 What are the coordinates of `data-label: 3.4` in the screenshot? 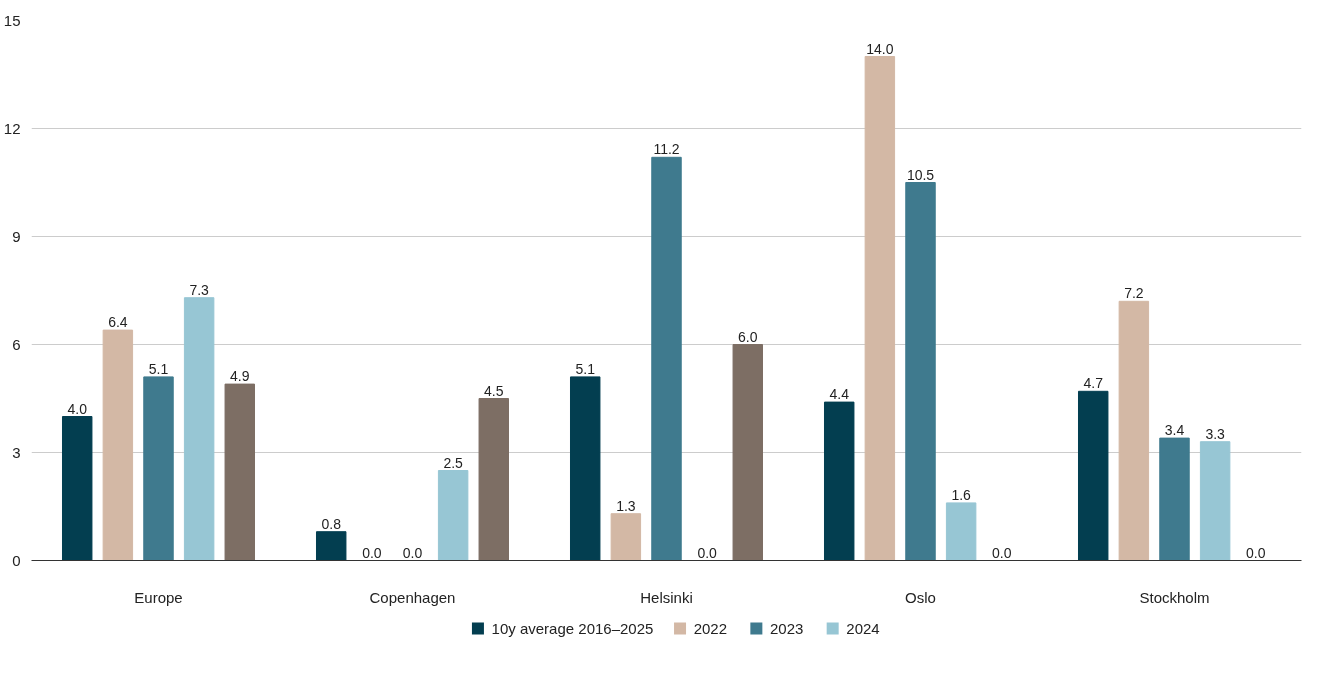 It's located at (1174, 430).